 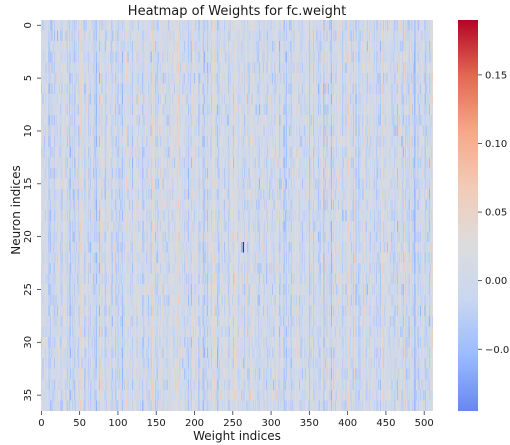 I want to click on y-tick-label: 25, so click(x=28, y=289).